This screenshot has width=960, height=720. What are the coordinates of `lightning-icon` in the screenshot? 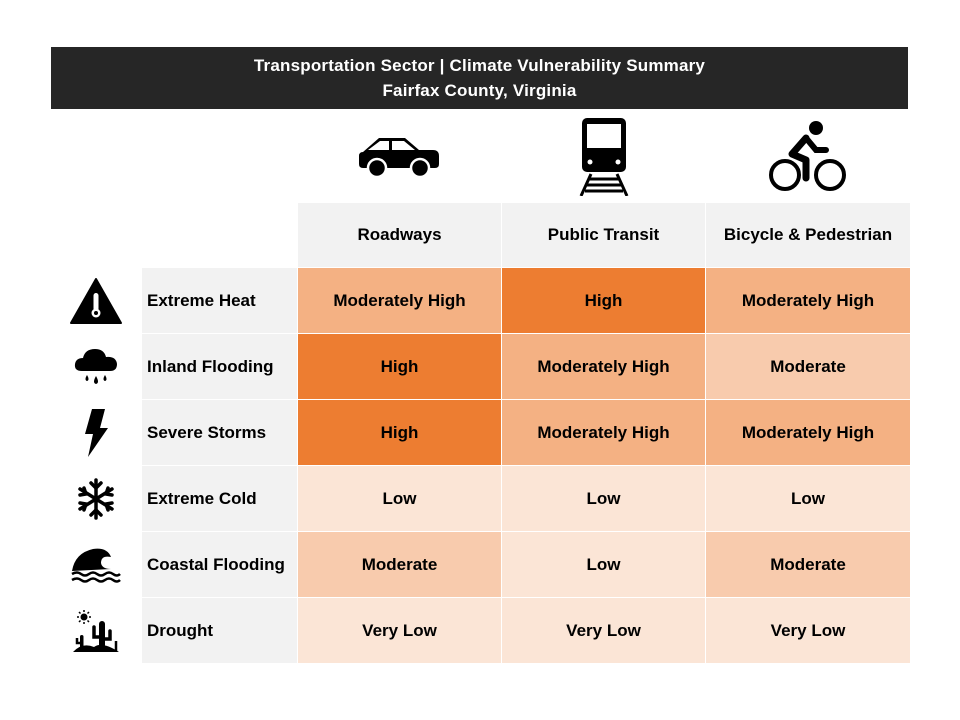 It's located at (96, 432).